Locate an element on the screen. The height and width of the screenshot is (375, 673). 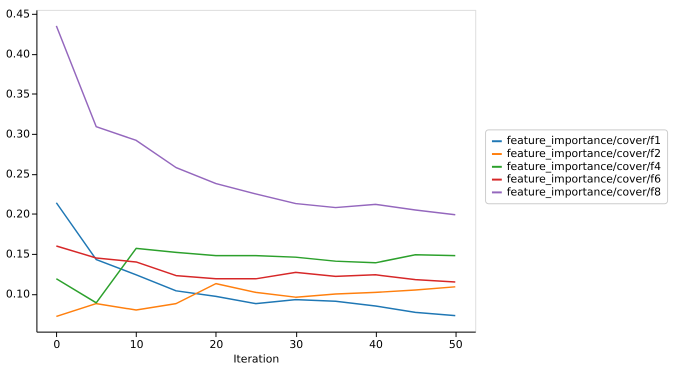
y-tick-label: 0.40 is located at coordinates (18, 53).